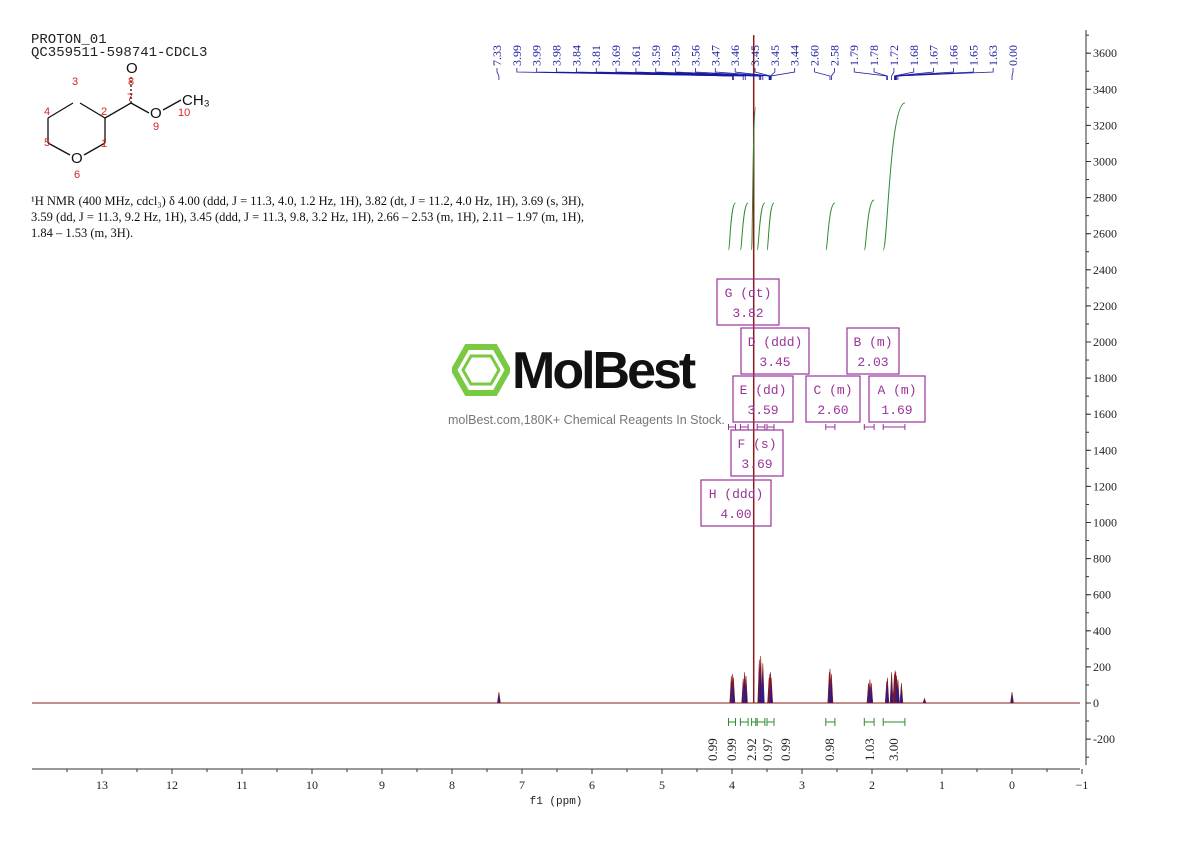 The height and width of the screenshot is (841, 1190). I want to click on y-tick-label: 800, so click(1102, 559).